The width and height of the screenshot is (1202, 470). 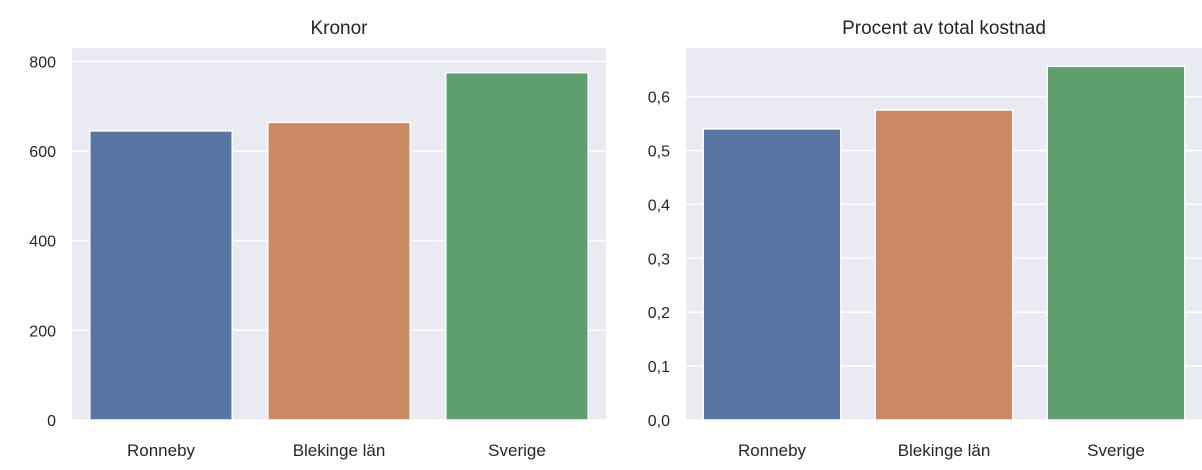 I want to click on y-tick-label: 0,5, so click(x=659, y=151).